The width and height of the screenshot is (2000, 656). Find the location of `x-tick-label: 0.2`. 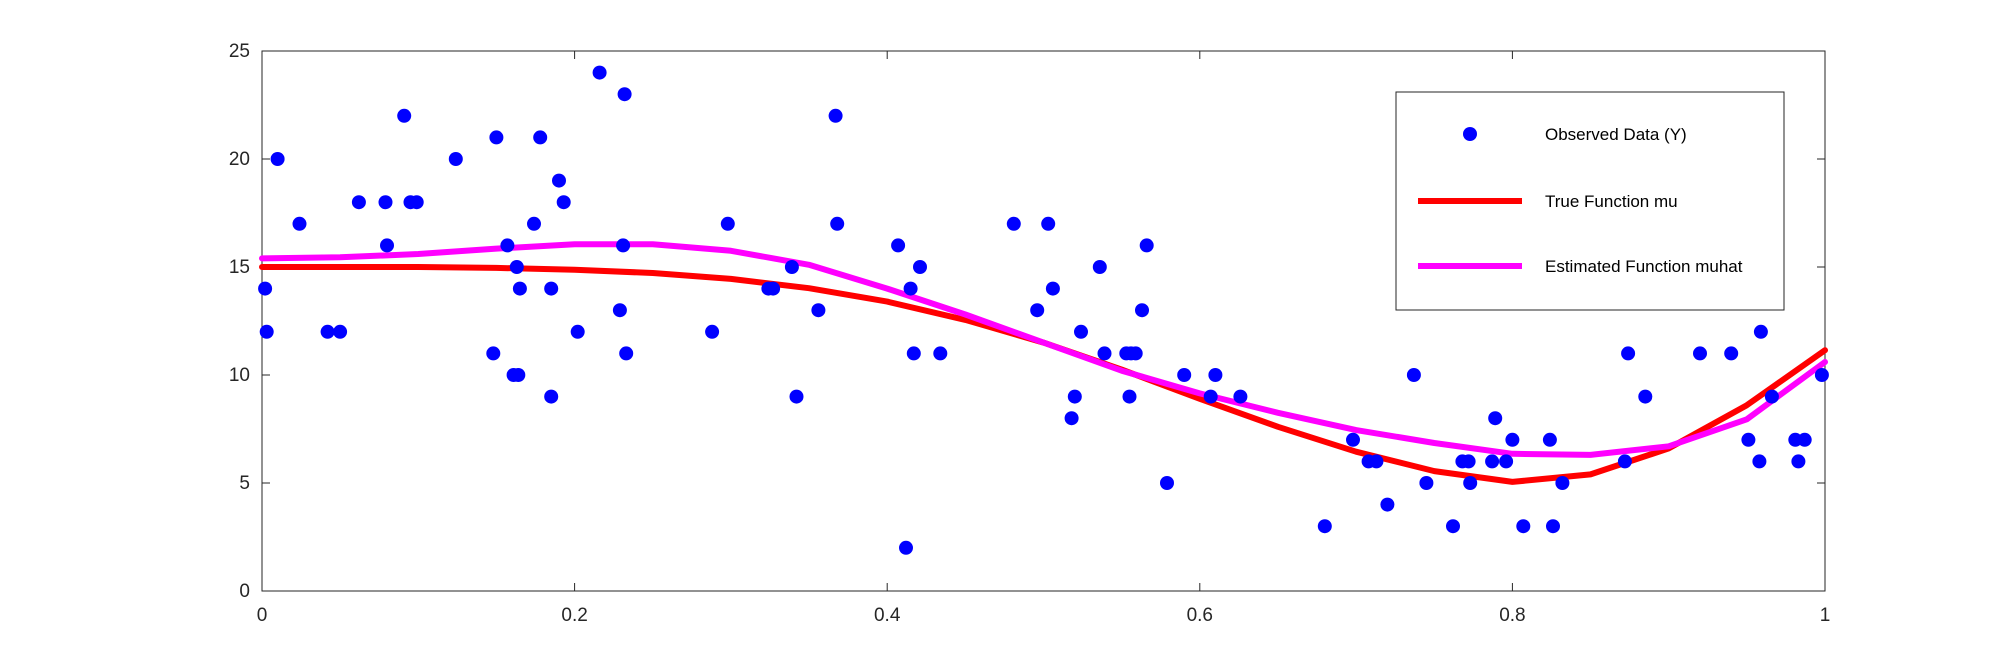

x-tick-label: 0.2 is located at coordinates (574, 615).